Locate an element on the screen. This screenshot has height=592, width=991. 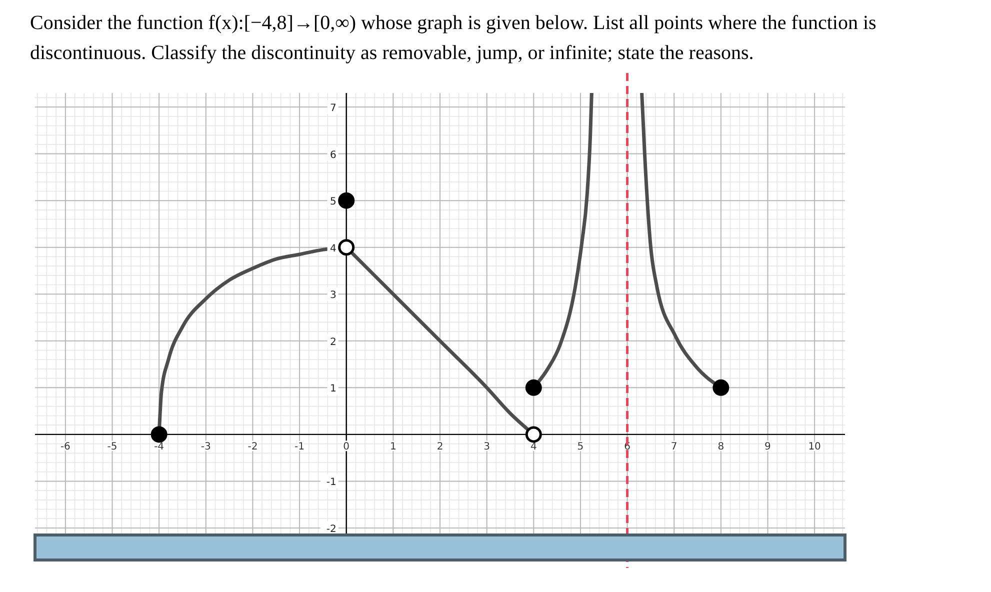
y-tick-label: 4 is located at coordinates (333, 248).